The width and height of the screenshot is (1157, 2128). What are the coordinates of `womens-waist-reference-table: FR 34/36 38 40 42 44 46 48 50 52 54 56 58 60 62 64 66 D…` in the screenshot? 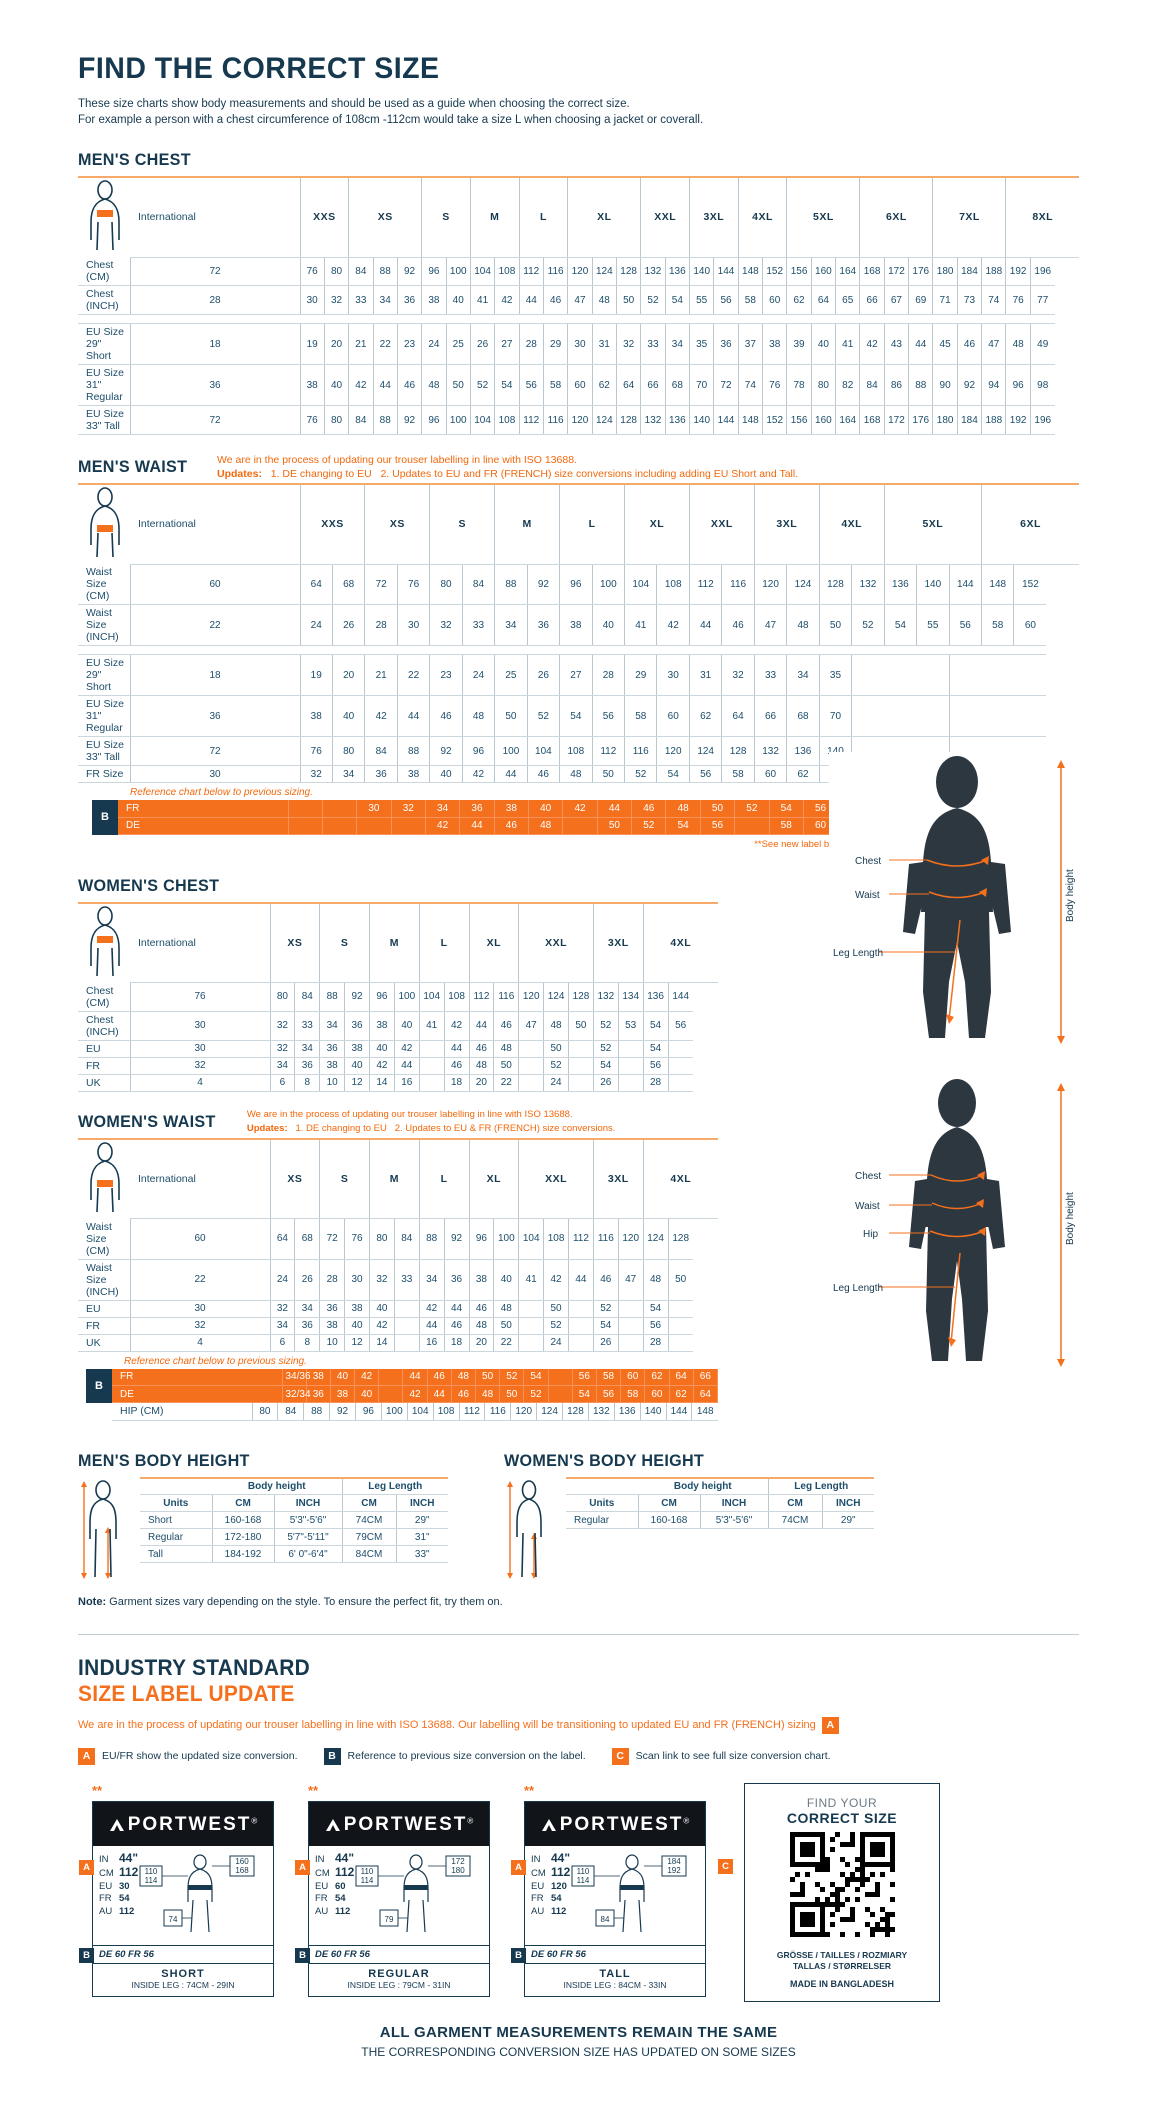 It's located at (415, 1385).